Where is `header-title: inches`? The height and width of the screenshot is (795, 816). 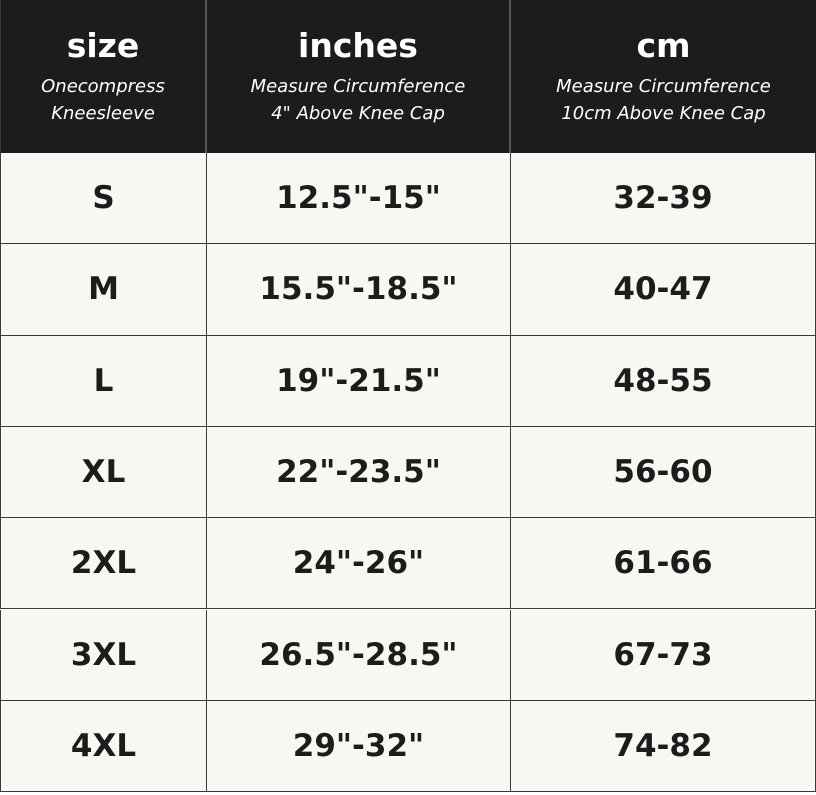
header-title: inches is located at coordinates (358, 45).